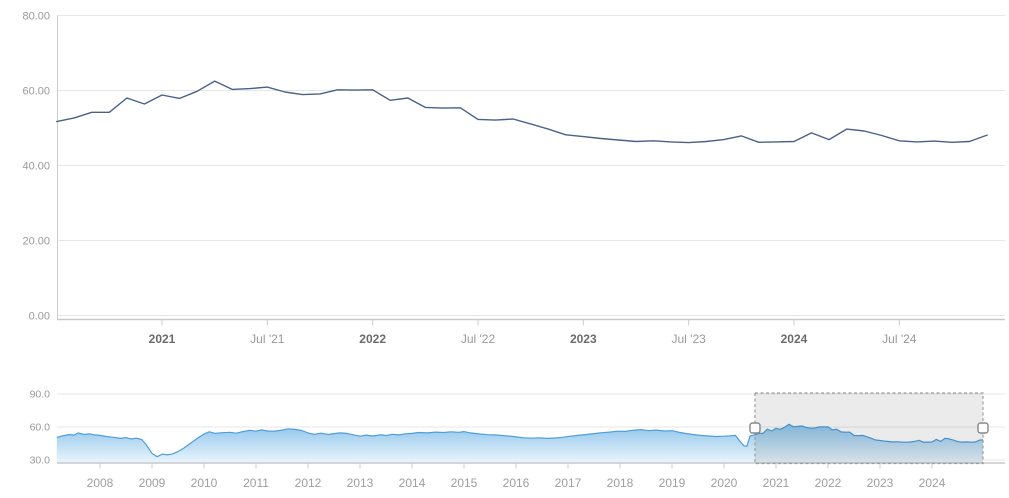 The width and height of the screenshot is (1009, 498). I want to click on navigator-year-label: 2009, so click(152, 483).